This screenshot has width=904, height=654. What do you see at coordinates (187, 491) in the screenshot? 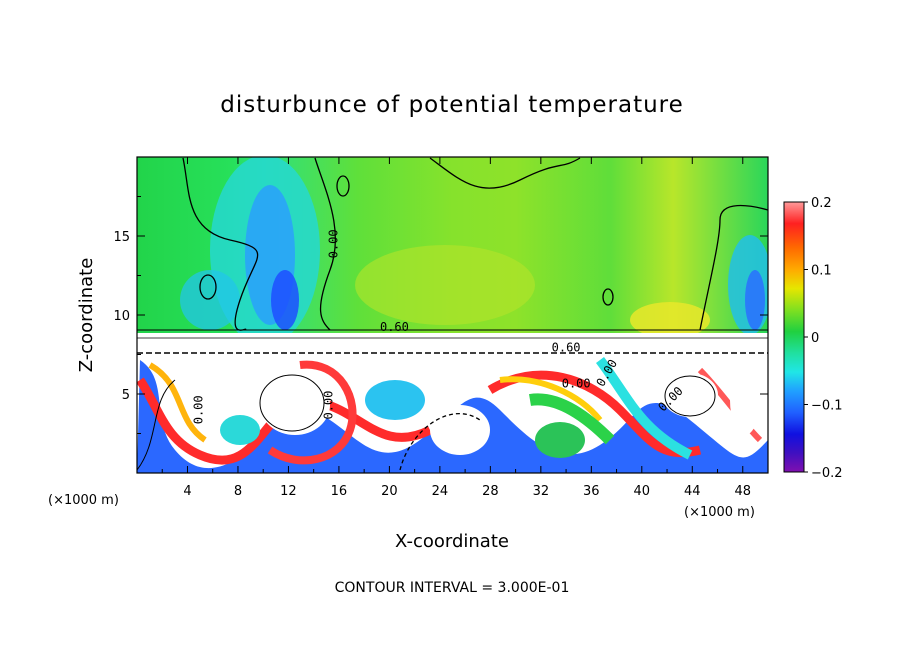
I see `x-tick-label: 4` at bounding box center [187, 491].